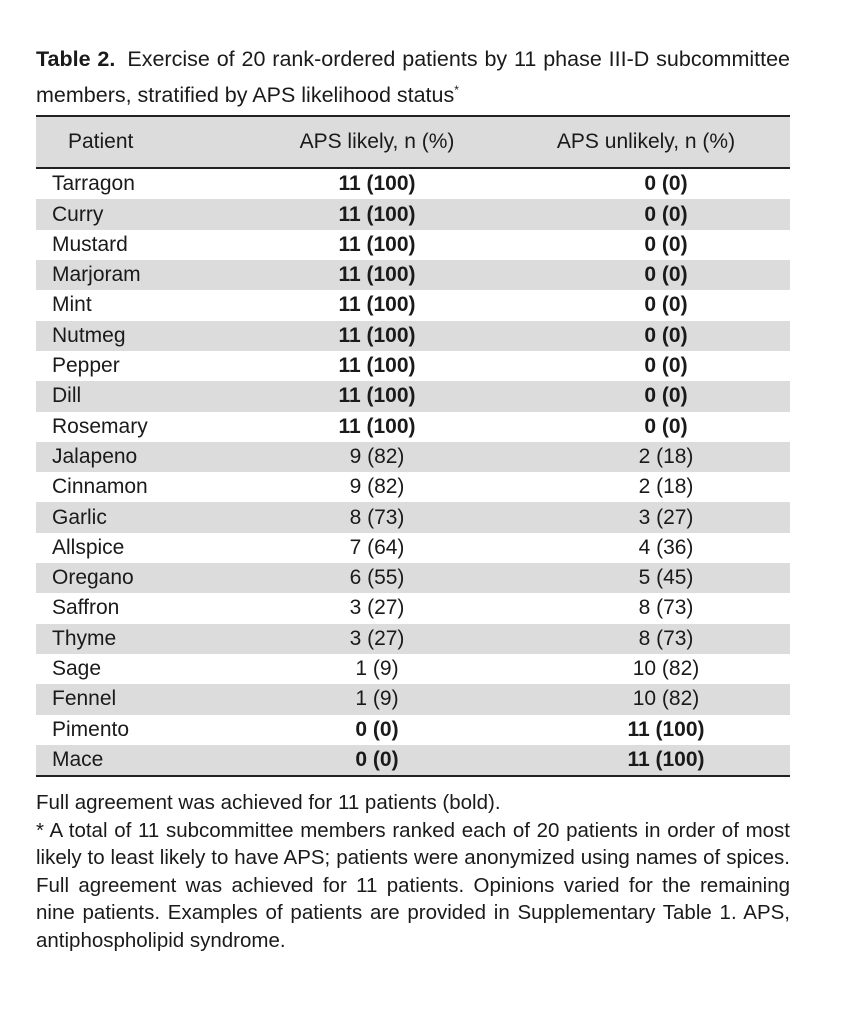 This screenshot has height=1014, width=858. What do you see at coordinates (78, 214) in the screenshot?
I see `cell-patient: Curry` at bounding box center [78, 214].